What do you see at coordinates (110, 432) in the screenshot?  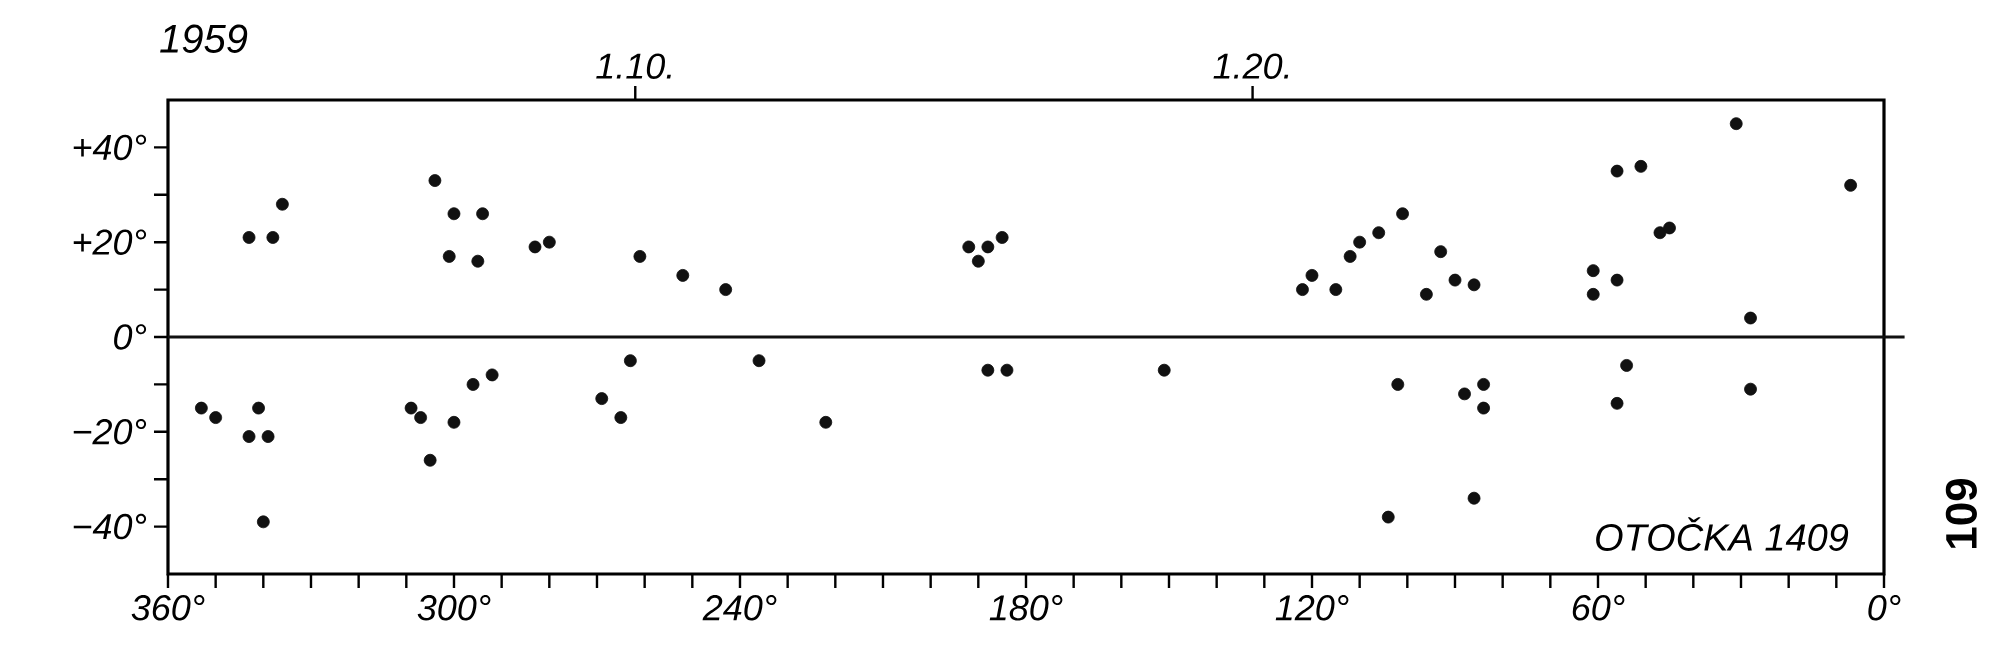 I see `y-tick-label: −20°` at bounding box center [110, 432].